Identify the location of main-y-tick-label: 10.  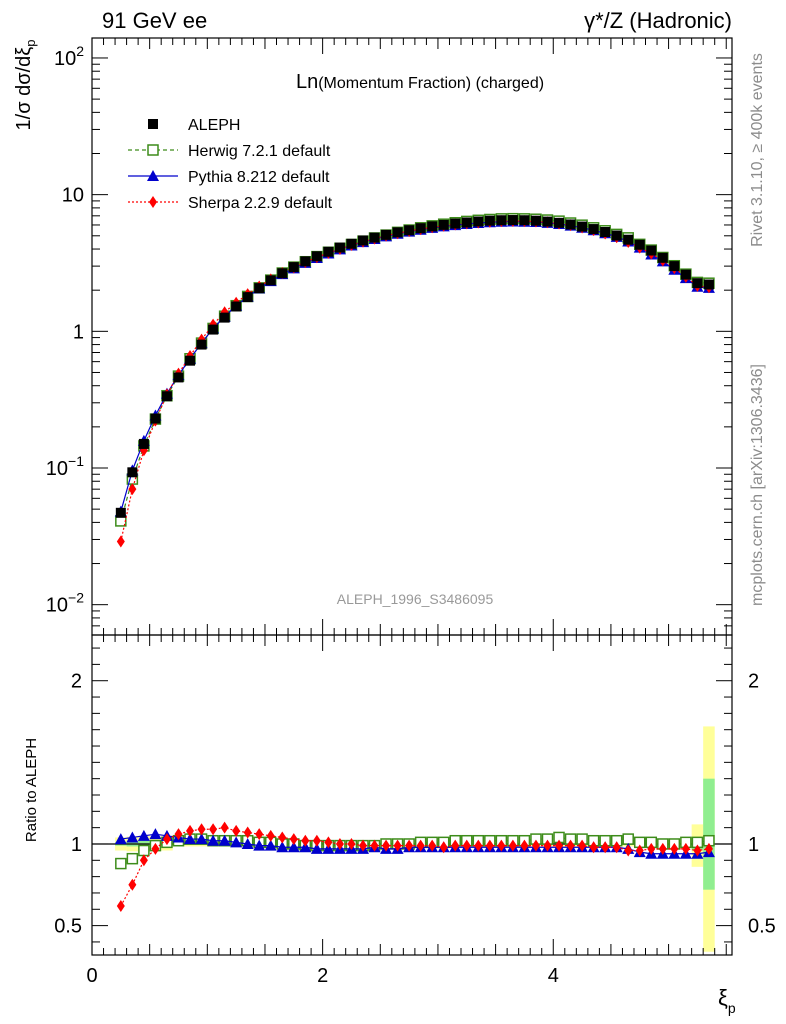
(73, 196).